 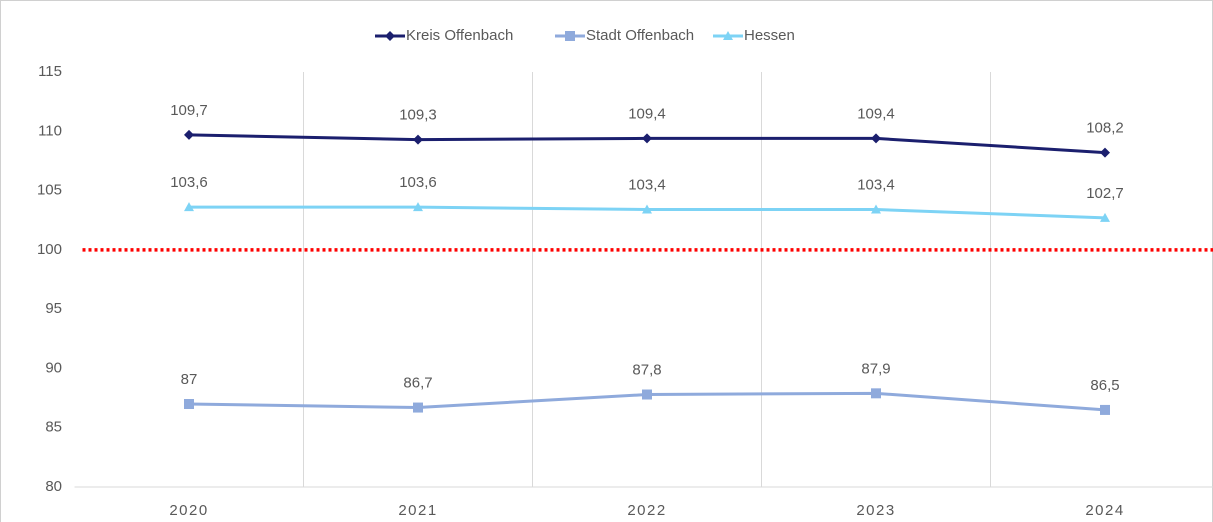 What do you see at coordinates (417, 510) in the screenshot?
I see `x-tick-label: 2021` at bounding box center [417, 510].